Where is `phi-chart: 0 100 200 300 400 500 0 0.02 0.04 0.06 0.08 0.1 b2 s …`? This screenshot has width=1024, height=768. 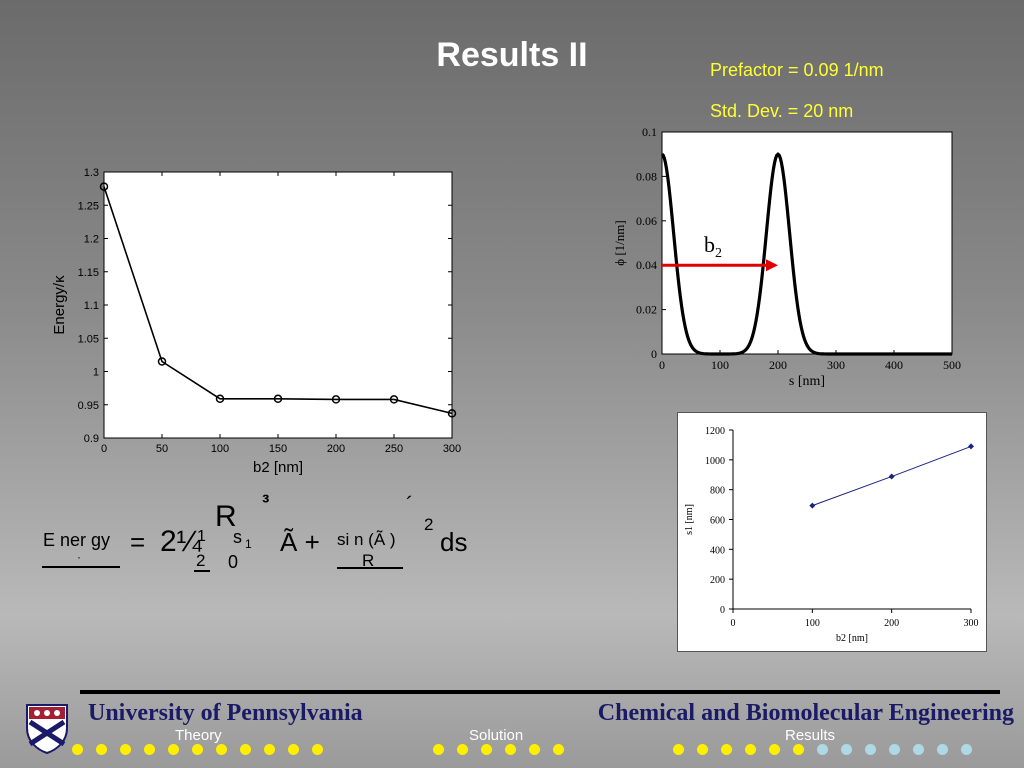 phi-chart: 0 100 200 300 400 500 0 0.02 0.04 0.06 0.08 0.1 b2 s … is located at coordinates (790, 260).